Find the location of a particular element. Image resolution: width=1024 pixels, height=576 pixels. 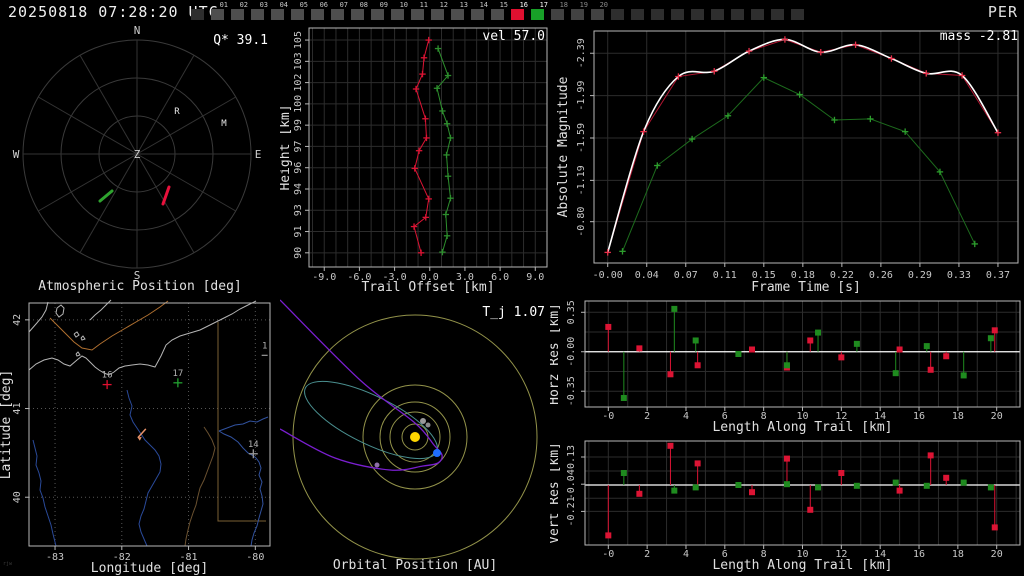

svg-text: 0.37 is located at coordinates (998, 275).